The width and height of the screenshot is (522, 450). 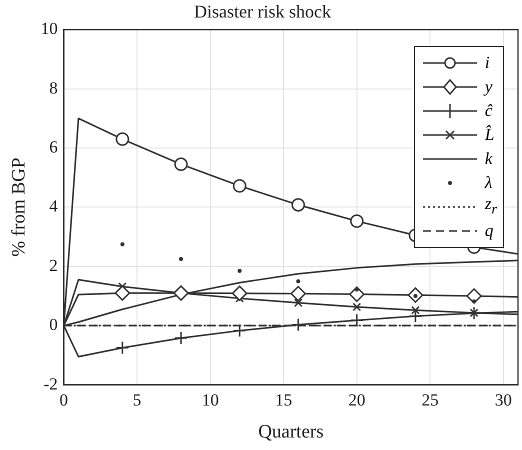 What do you see at coordinates (488, 182) in the screenshot?
I see `legend-label: λ` at bounding box center [488, 182].